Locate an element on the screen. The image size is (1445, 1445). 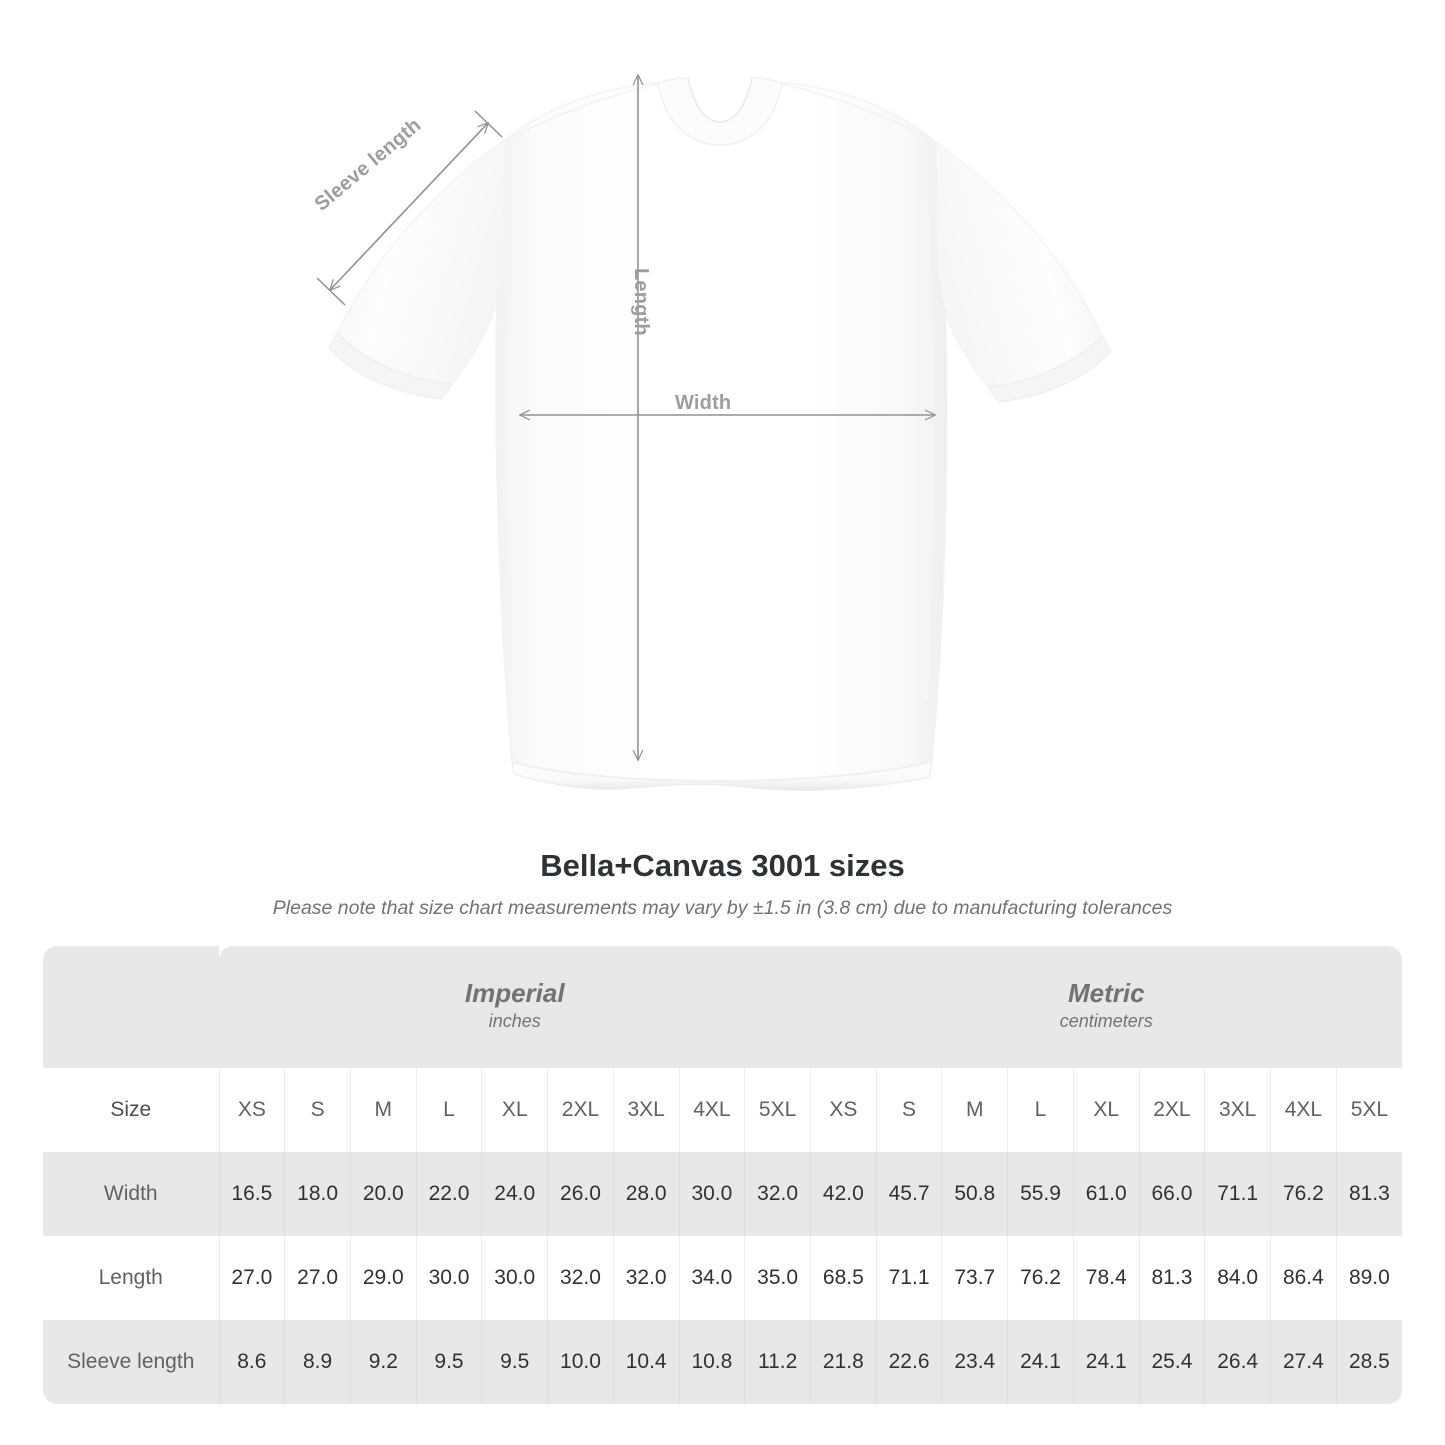
measurement-cell: 35.0 is located at coordinates (777, 1278).